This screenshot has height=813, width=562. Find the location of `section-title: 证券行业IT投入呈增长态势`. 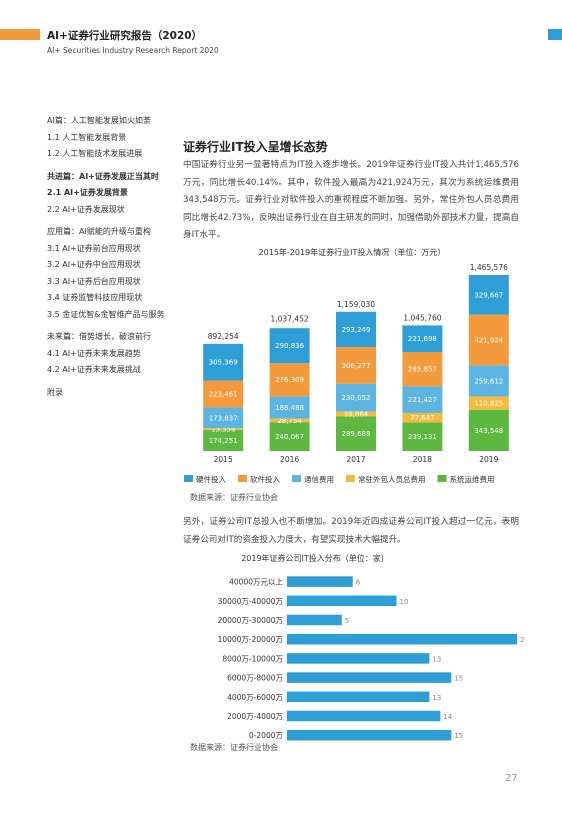

section-title: 证券行业IT投入呈增长态势 is located at coordinates (255, 147).